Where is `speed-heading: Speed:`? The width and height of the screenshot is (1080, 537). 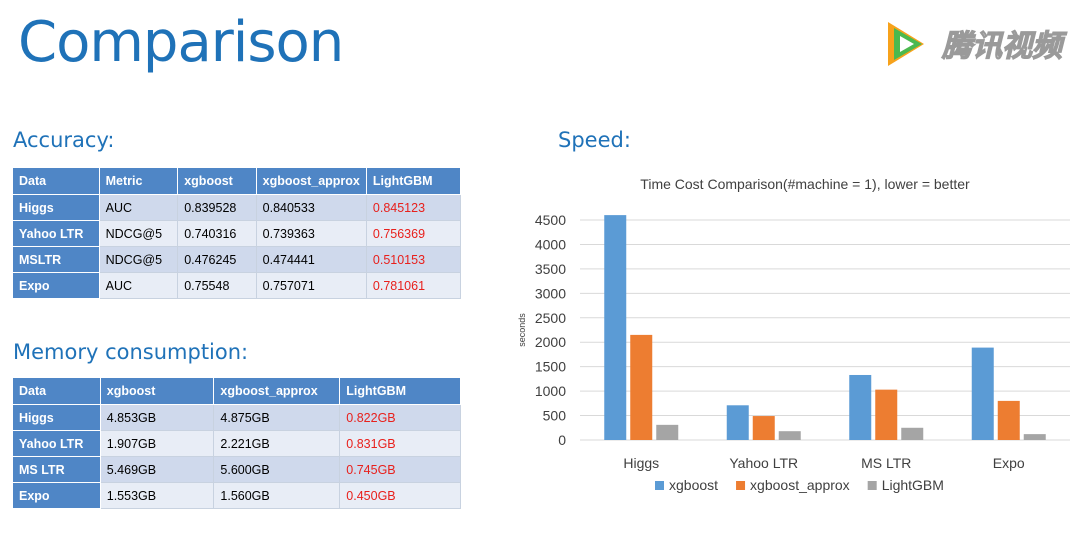 speed-heading: Speed: is located at coordinates (594, 140).